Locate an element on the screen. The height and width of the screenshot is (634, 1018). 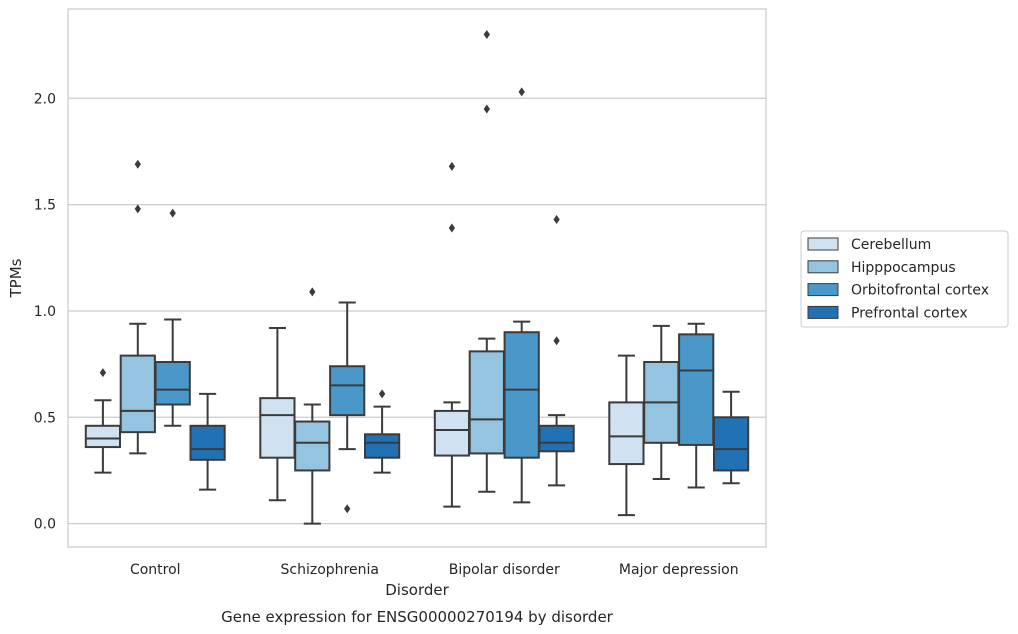
x-tick-label: Schizophrenia is located at coordinates (330, 570).